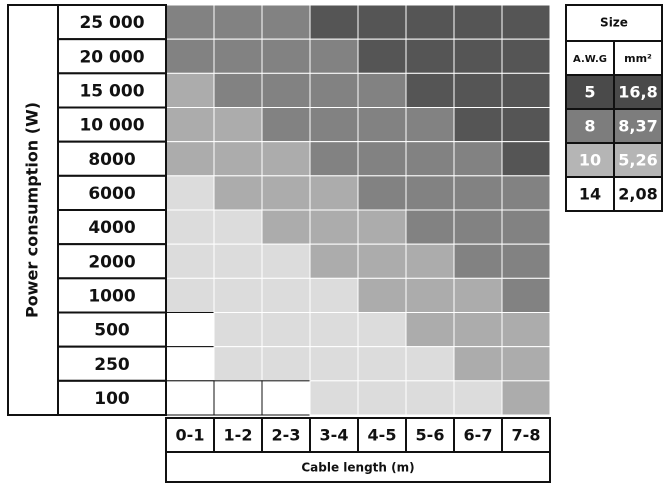 The image size is (670, 489). I want to click on y-title-box, so click(33, 210).